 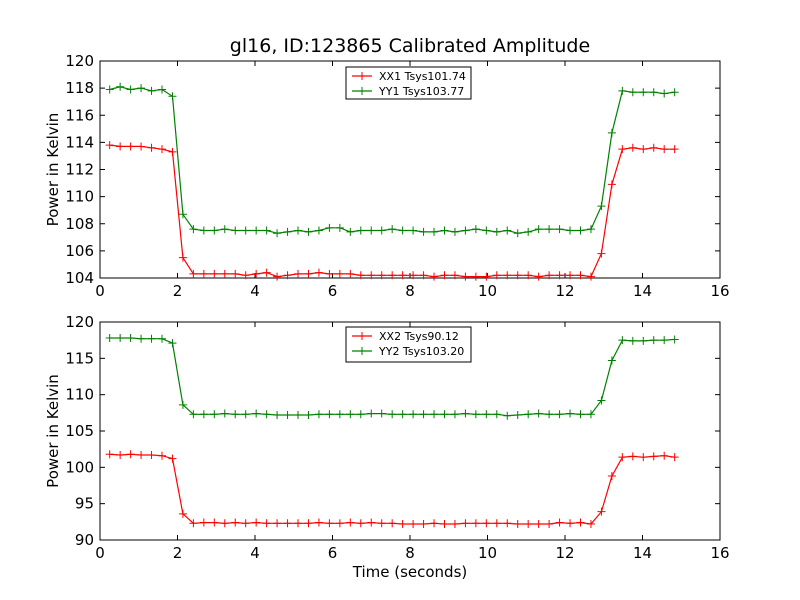 I want to click on legend-label: XX1 Tsys101.74, so click(x=422, y=76).